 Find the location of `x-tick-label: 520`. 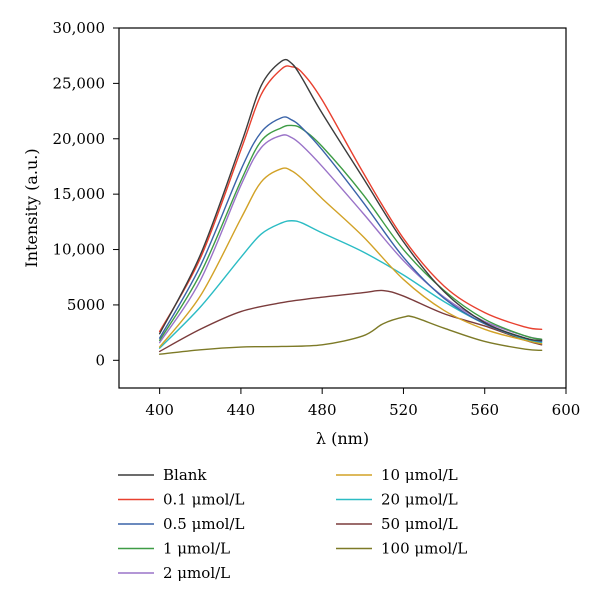

x-tick-label: 520 is located at coordinates (403, 410).